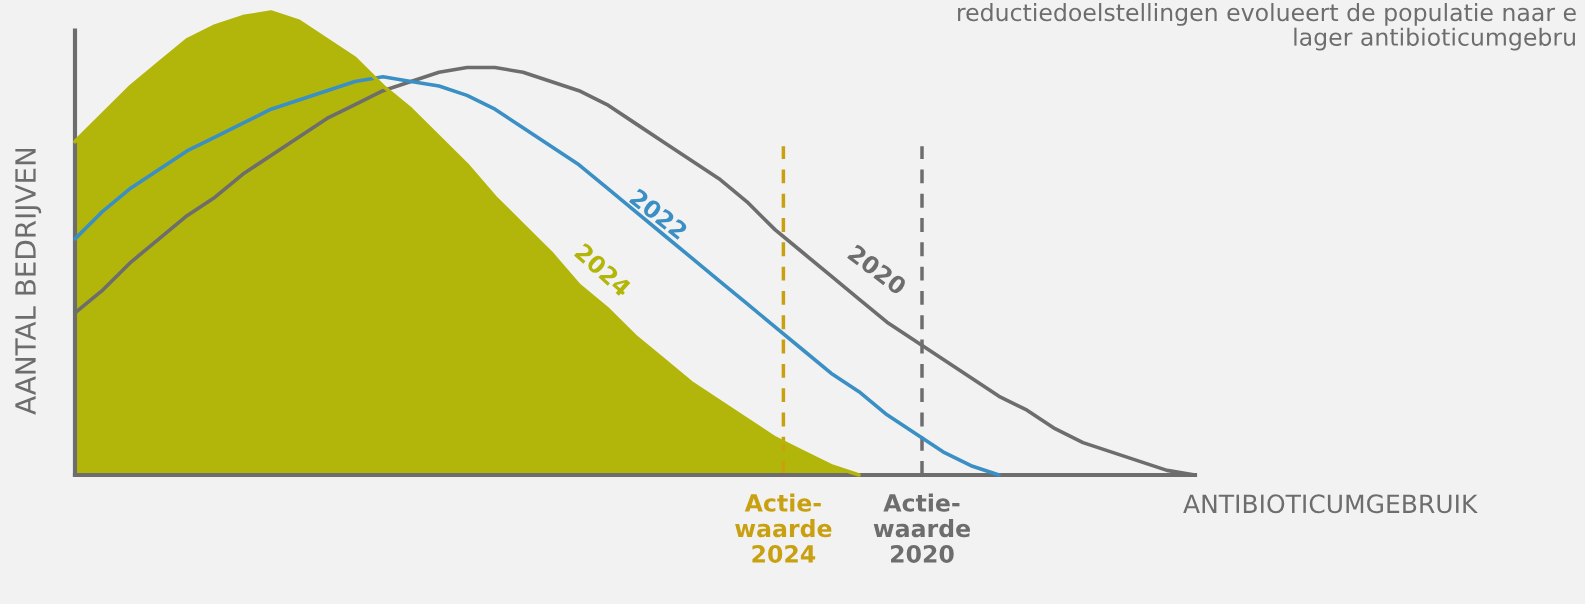  I want to click on annotation: reductiedoelstellingen evolueert de populatie naar e lager antibioticumgebru, so click(1267, 27).